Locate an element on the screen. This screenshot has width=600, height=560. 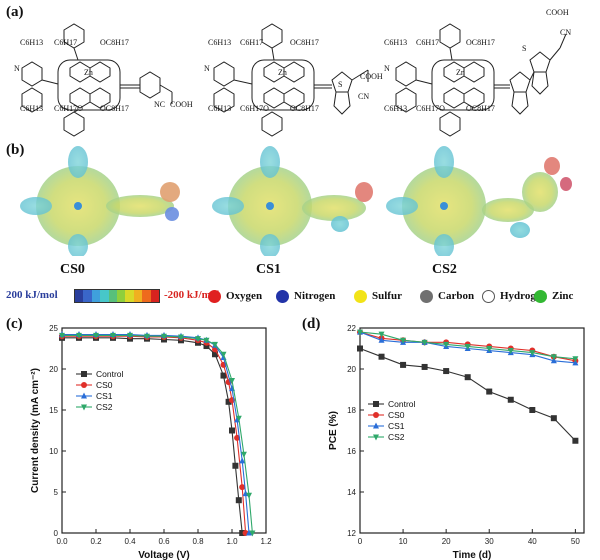
cs0-alkyl-bottom-left: C6H13 is located at coordinates (32, 108).